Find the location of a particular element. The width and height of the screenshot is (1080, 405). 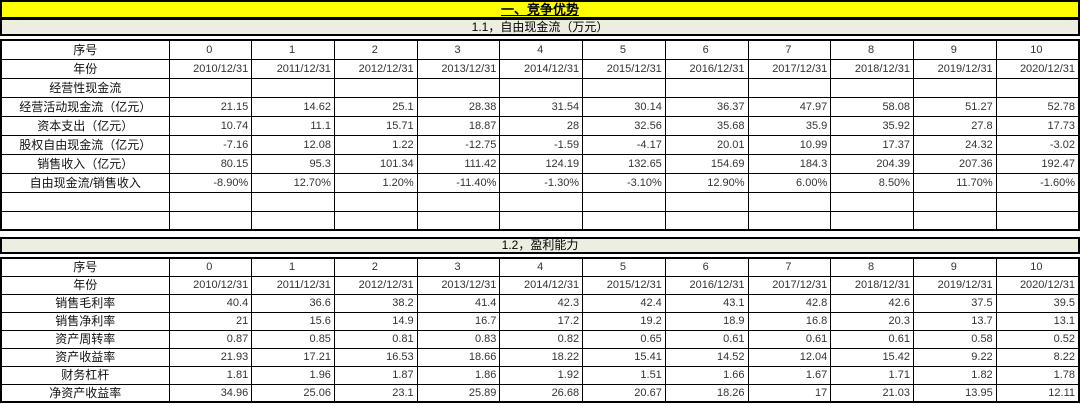

value-cell: 10.99 is located at coordinates (789, 144).